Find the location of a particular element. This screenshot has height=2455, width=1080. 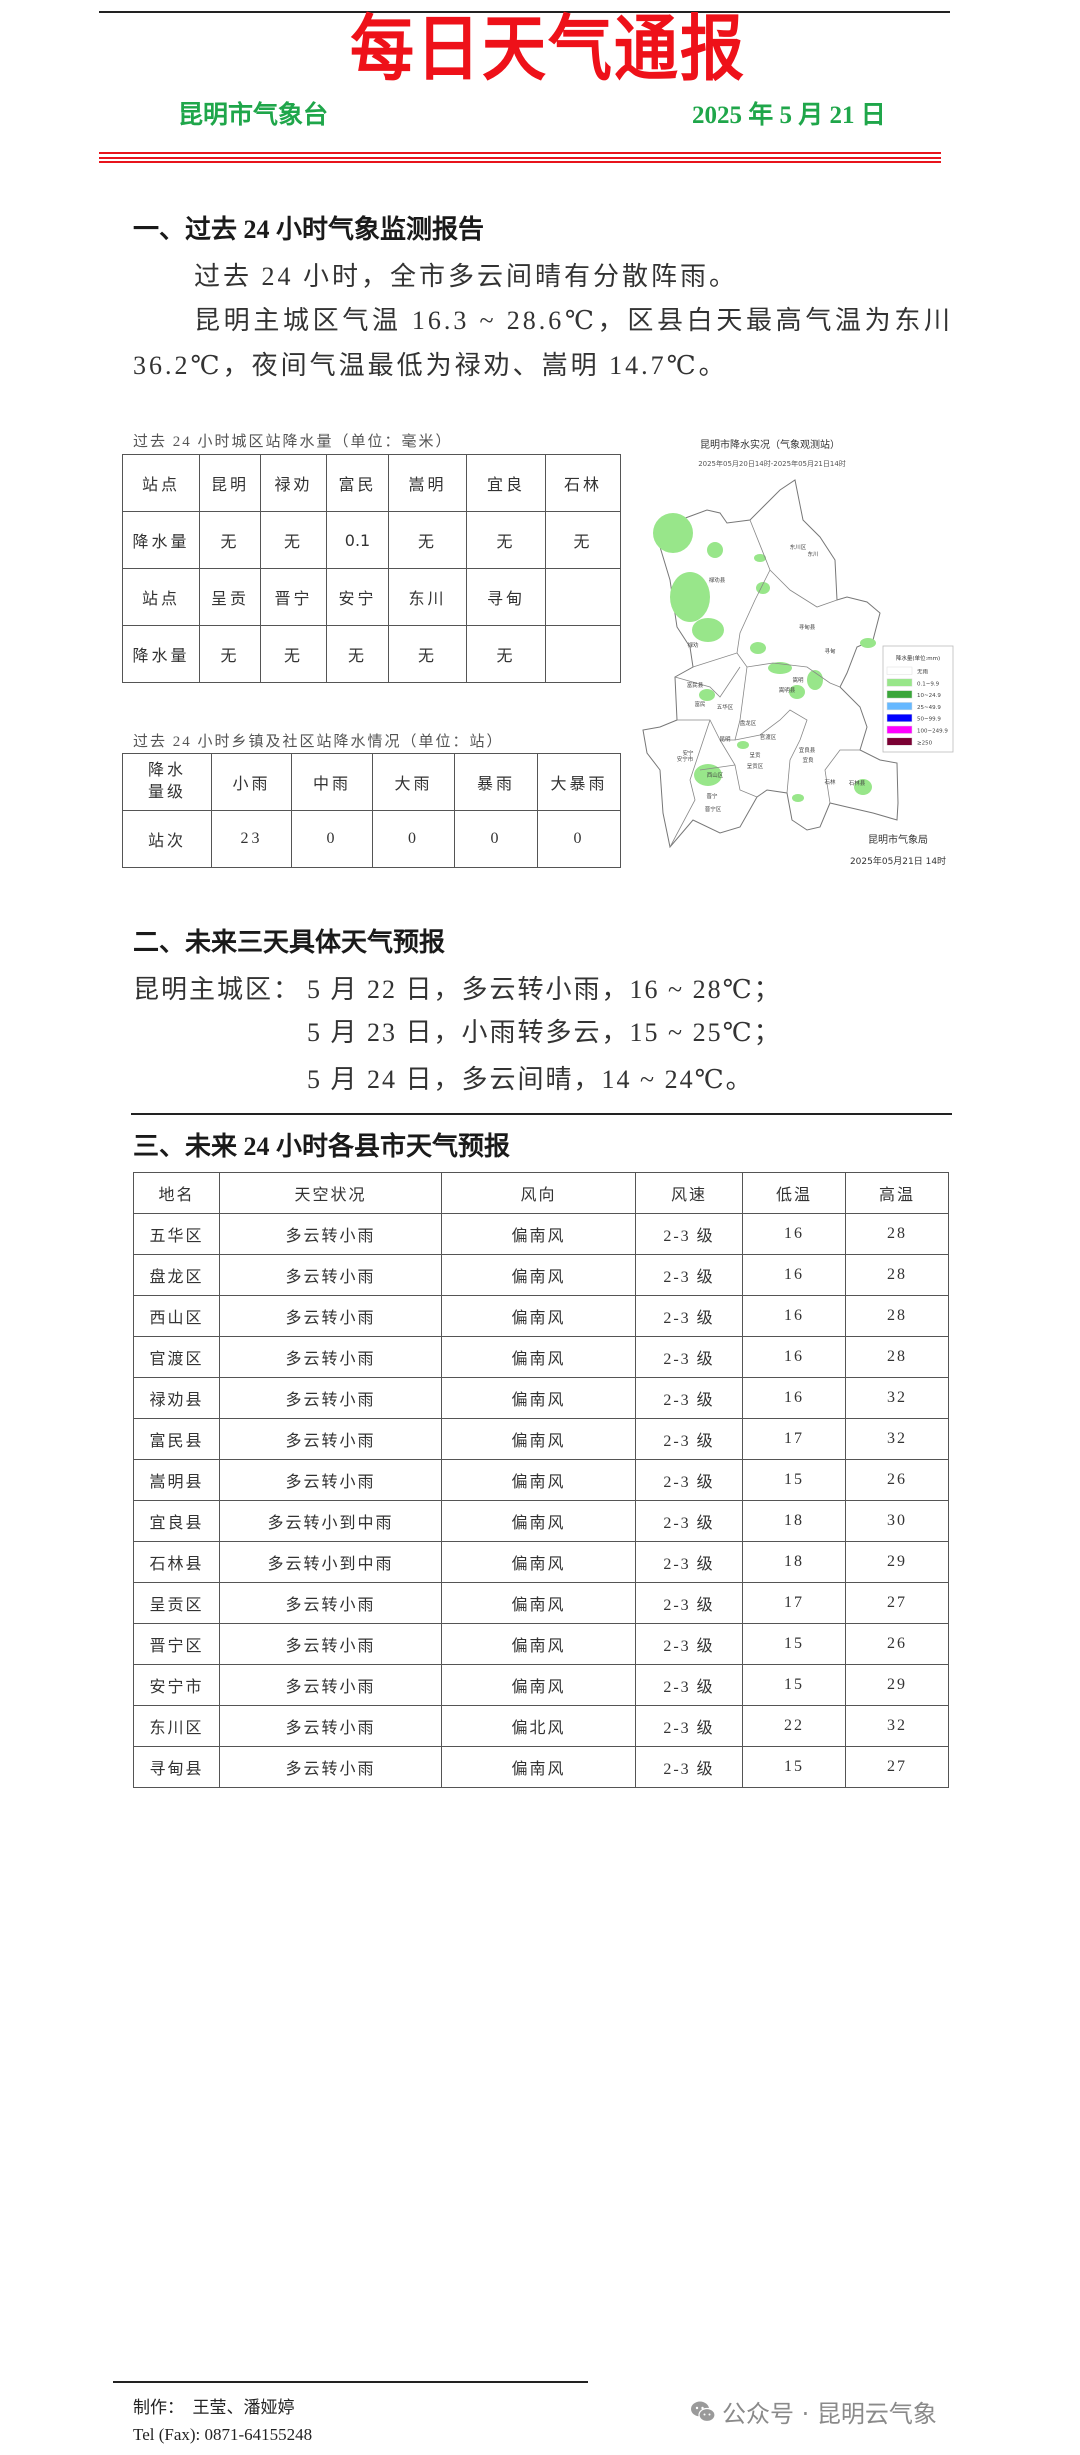

column-header: 地名 is located at coordinates (176, 1193).